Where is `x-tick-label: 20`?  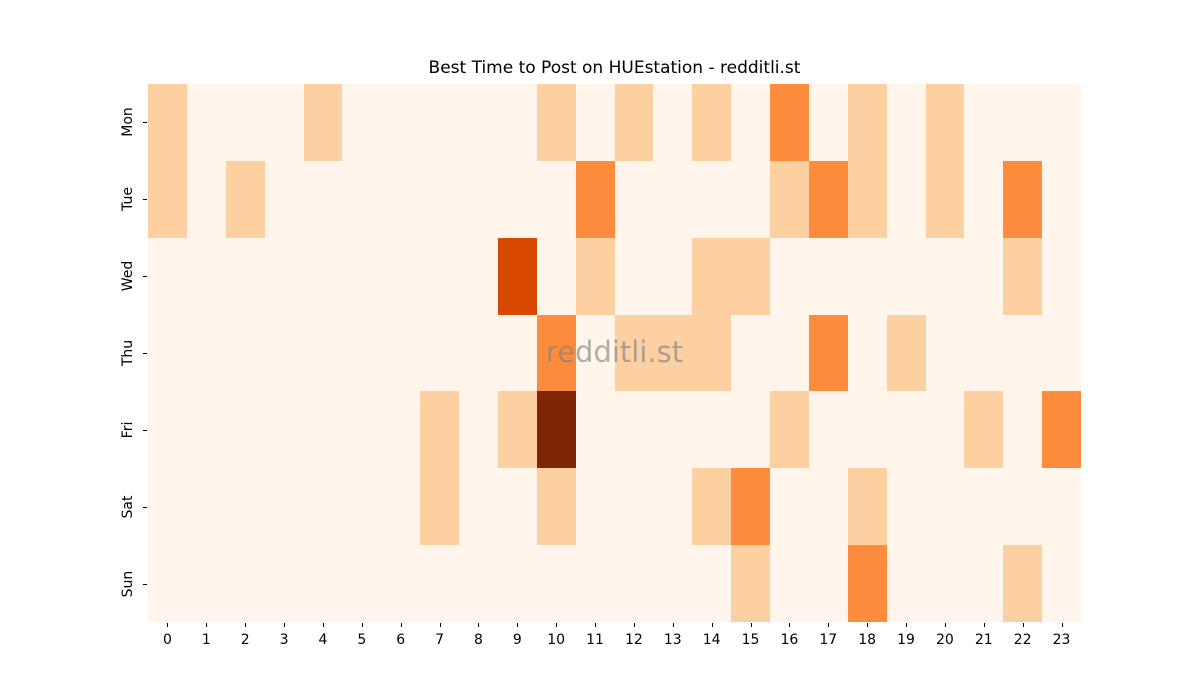 x-tick-label: 20 is located at coordinates (945, 640).